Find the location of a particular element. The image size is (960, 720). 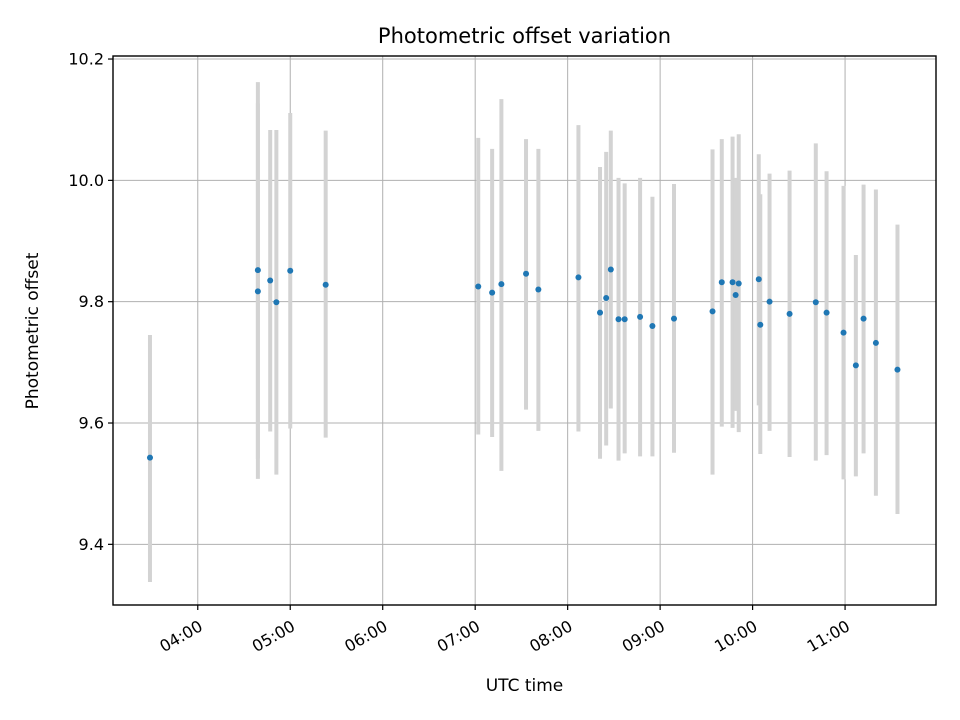

y-tick-label: 10.0 is located at coordinates (86, 180).